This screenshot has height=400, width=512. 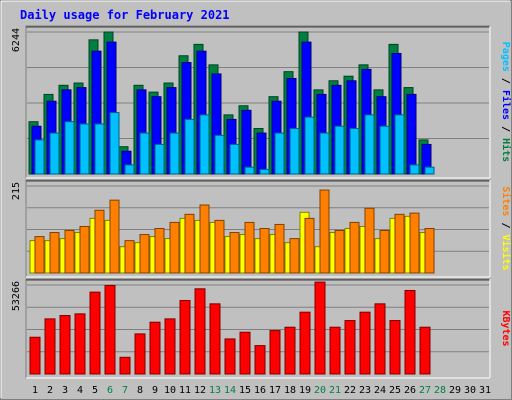 What do you see at coordinates (506, 105) in the screenshot?
I see `legend-entry-files: Files` at bounding box center [506, 105].